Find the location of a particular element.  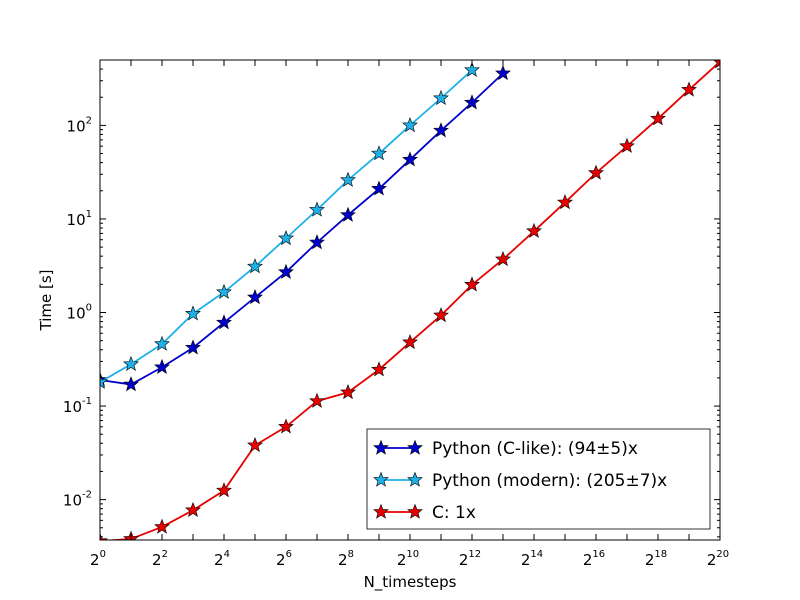

x-tick-label: 22 is located at coordinates (160, 559).